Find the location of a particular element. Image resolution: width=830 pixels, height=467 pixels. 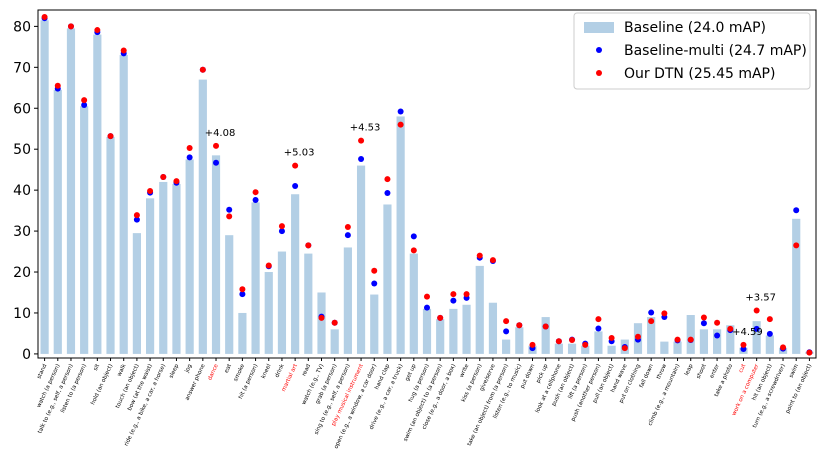

y-tick-label-2: 20 is located at coordinates (22, 273).